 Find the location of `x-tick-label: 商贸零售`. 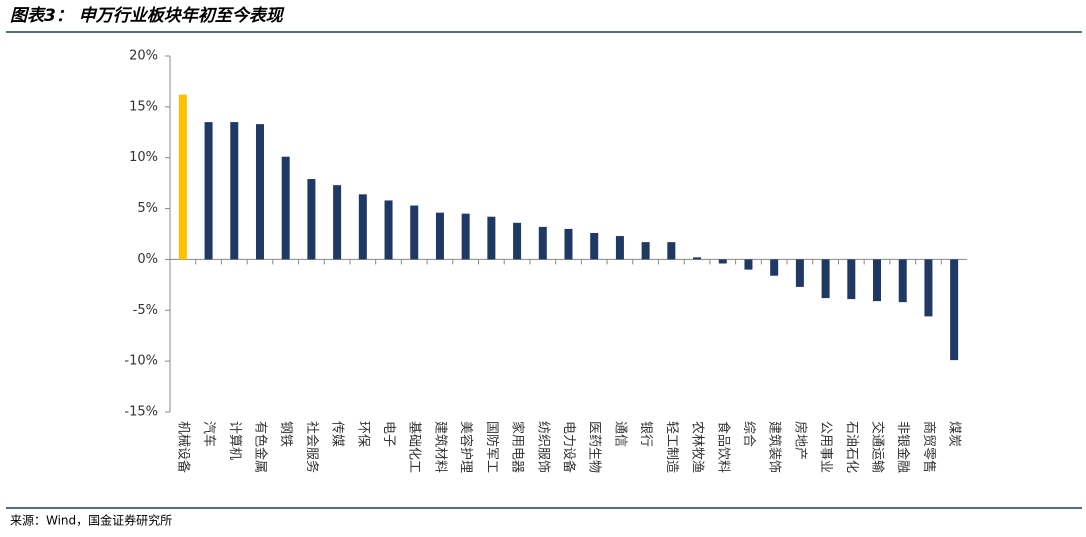

x-tick-label: 商贸零售 is located at coordinates (929, 447).